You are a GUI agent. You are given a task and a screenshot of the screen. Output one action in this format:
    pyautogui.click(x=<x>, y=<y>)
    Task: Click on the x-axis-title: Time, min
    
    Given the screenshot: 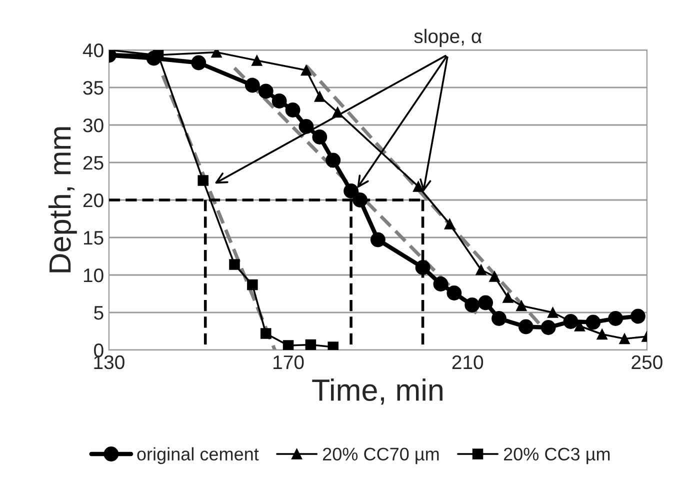 What is the action you would take?
    pyautogui.click(x=377, y=391)
    